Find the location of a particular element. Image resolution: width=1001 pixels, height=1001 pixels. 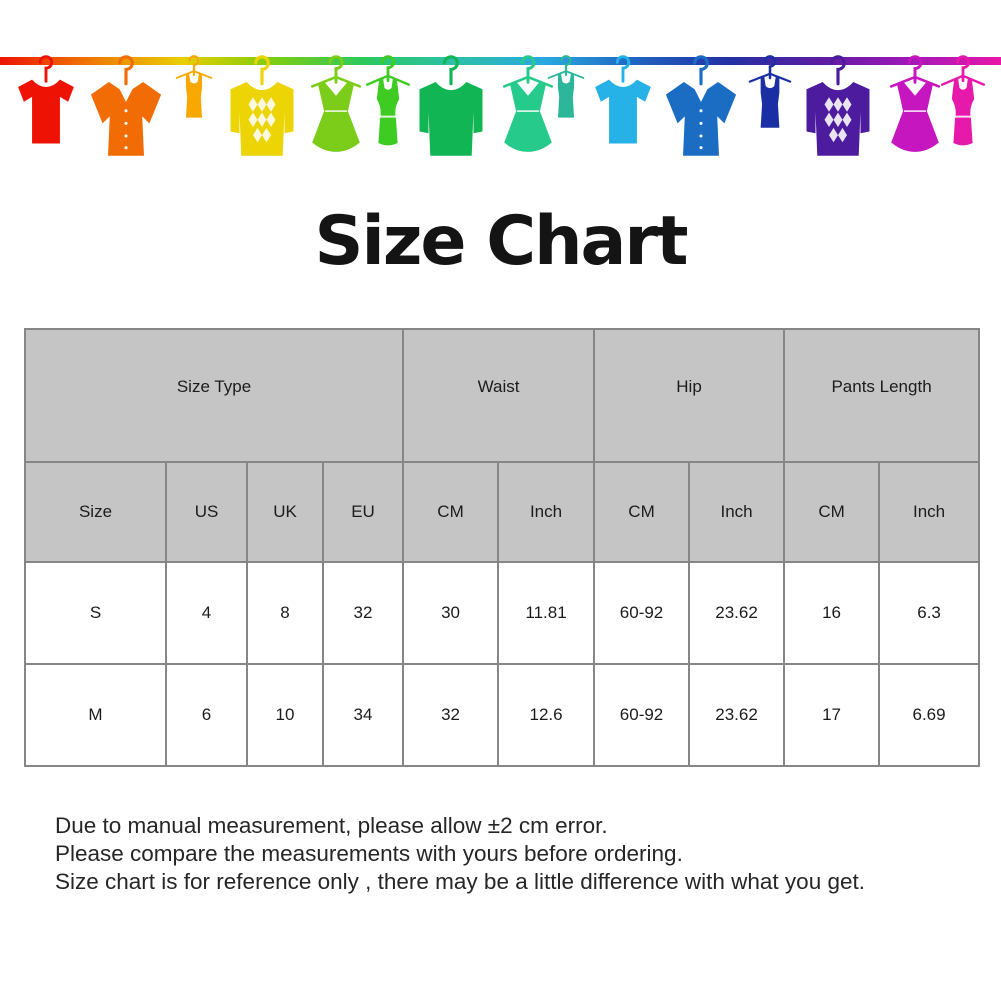

green-tank-dress-icon is located at coordinates (388, 101).